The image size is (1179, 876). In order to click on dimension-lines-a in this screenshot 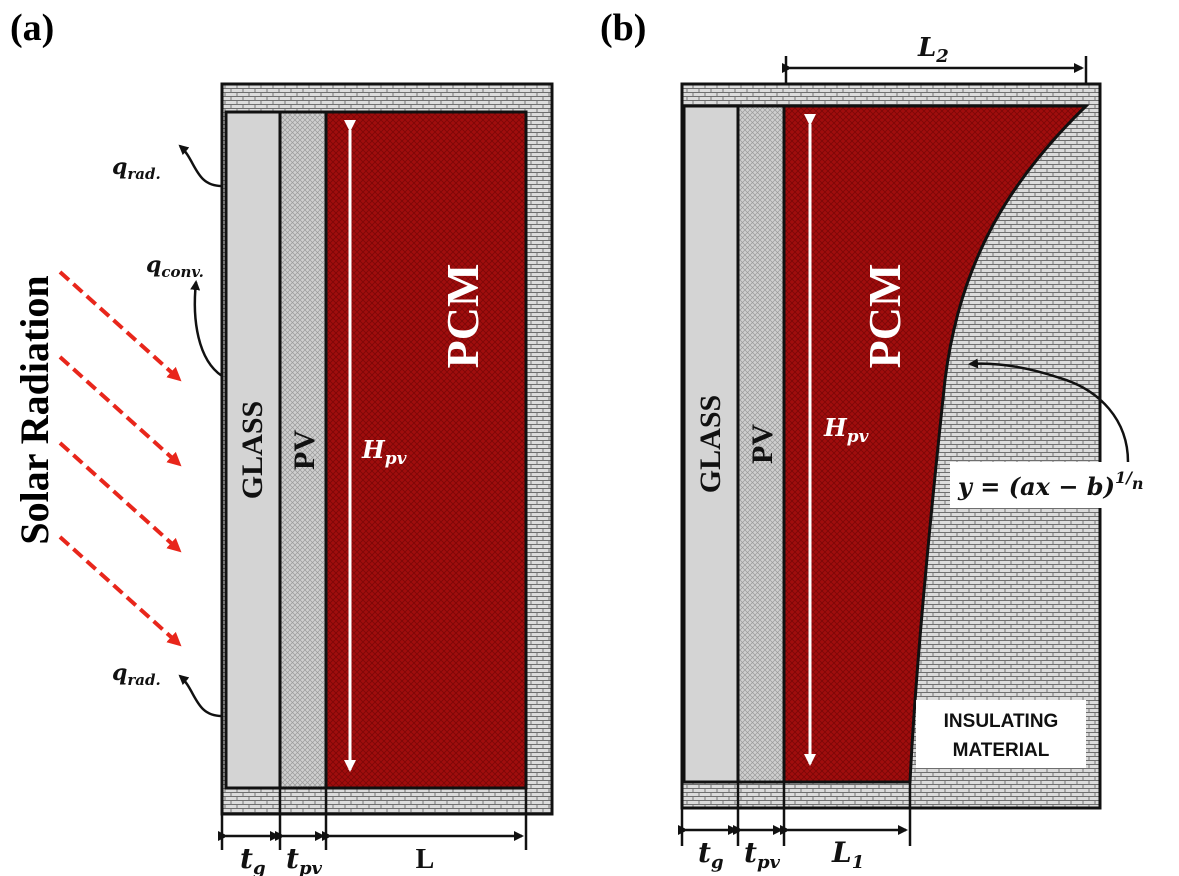, I will do `click(373, 819)`.